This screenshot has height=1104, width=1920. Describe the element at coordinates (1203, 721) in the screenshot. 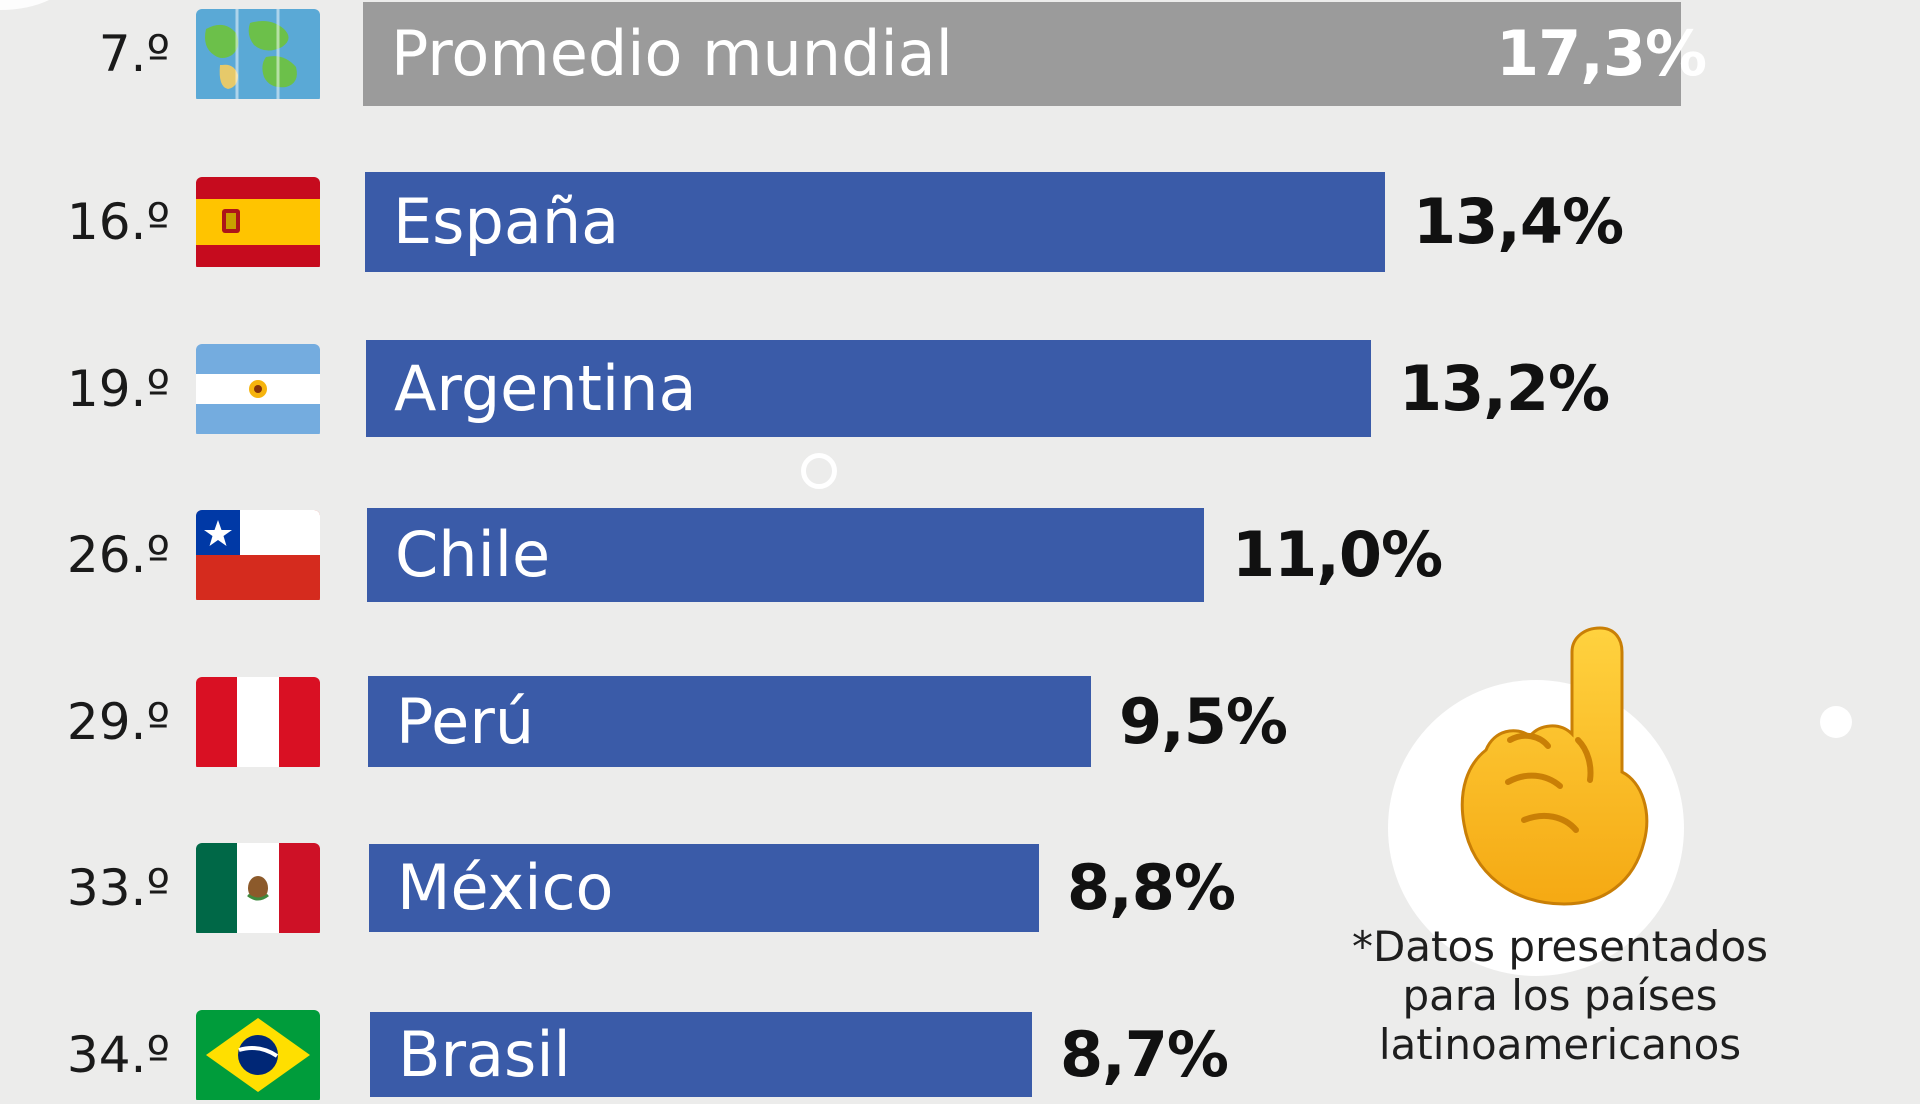

I see `bar-value-label: 9,5%` at that location.